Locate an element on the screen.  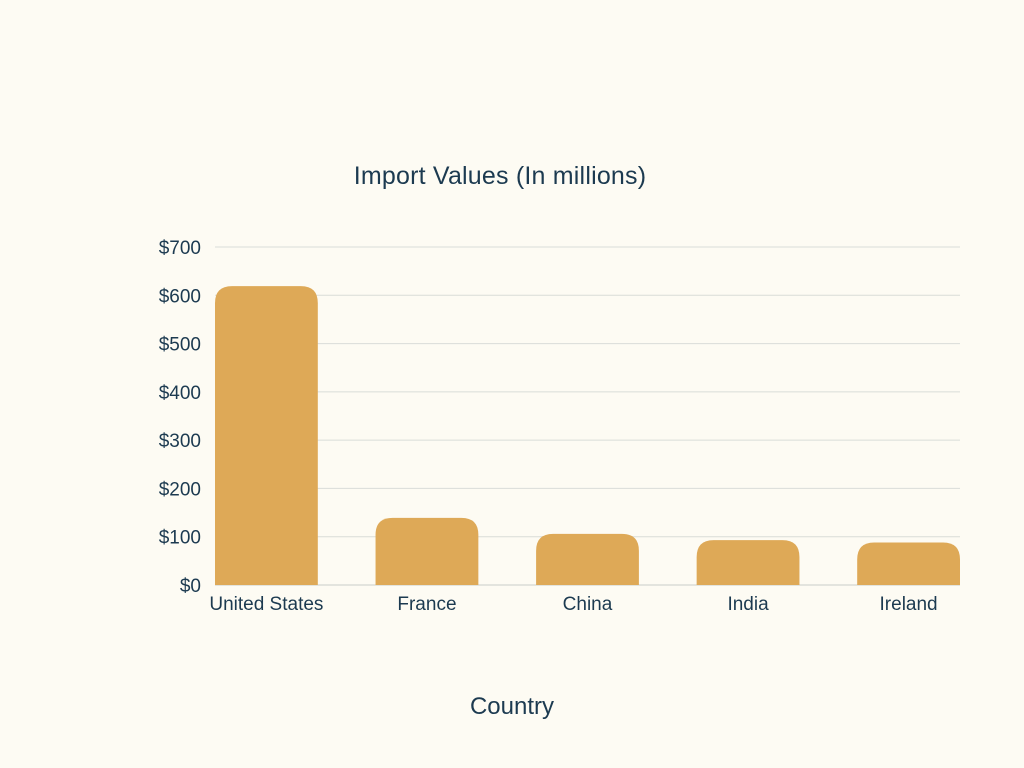
x-tick-label: Ireland is located at coordinates (909, 604).